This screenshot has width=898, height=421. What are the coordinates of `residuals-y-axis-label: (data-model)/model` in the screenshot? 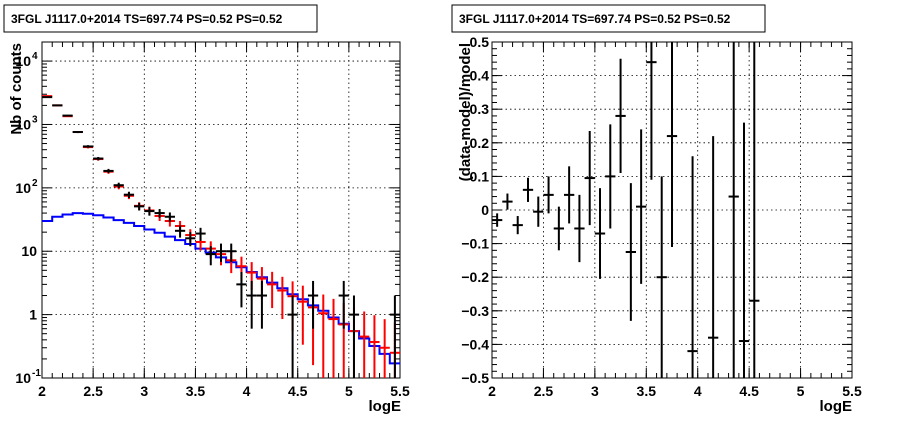 It's located at (465, 112).